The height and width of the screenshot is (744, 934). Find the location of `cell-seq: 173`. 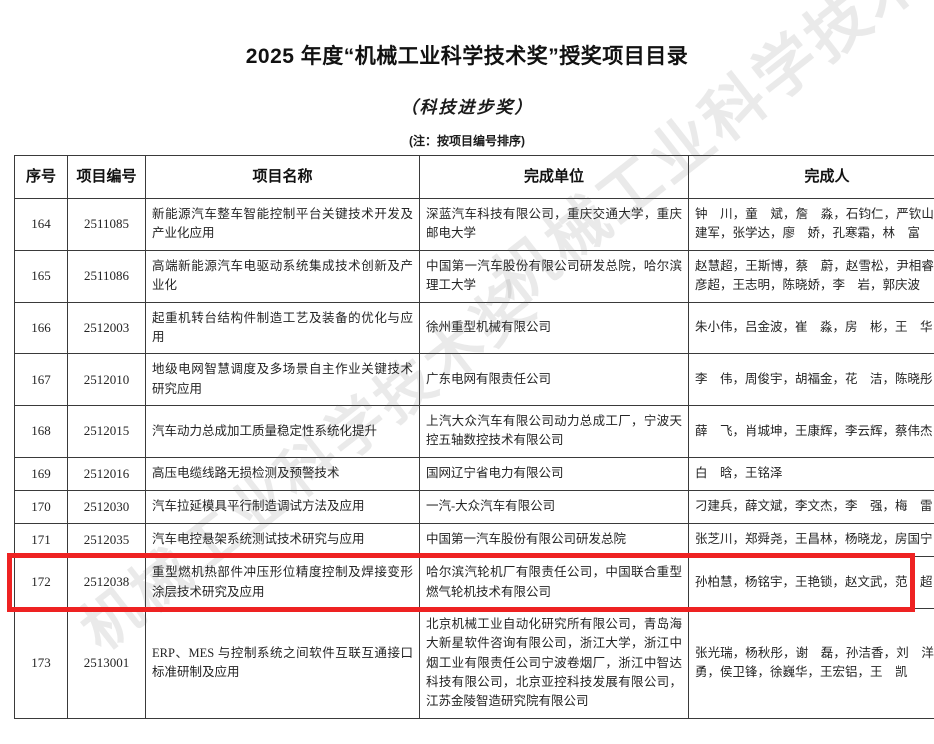

cell-seq: 173 is located at coordinates (41, 663).